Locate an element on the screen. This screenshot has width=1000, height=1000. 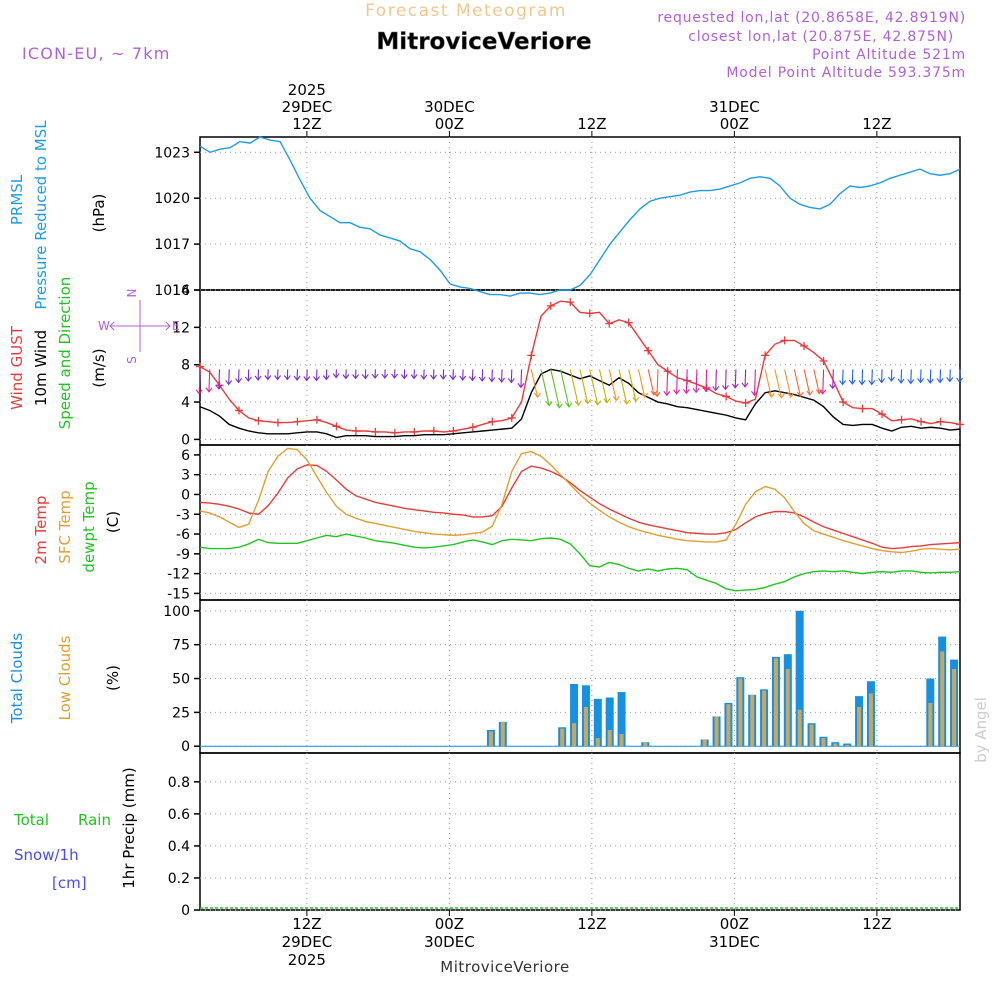
compass-arrows is located at coordinates (140, 326).